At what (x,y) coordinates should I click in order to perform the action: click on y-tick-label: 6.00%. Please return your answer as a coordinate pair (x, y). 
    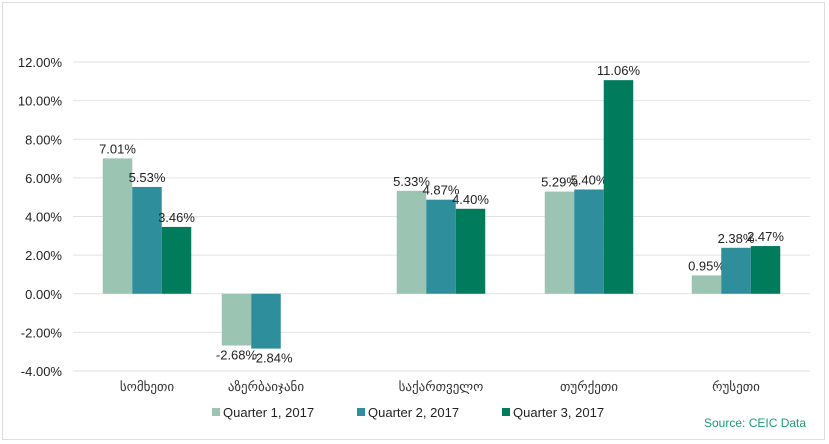
    Looking at the image, I should click on (43, 178).